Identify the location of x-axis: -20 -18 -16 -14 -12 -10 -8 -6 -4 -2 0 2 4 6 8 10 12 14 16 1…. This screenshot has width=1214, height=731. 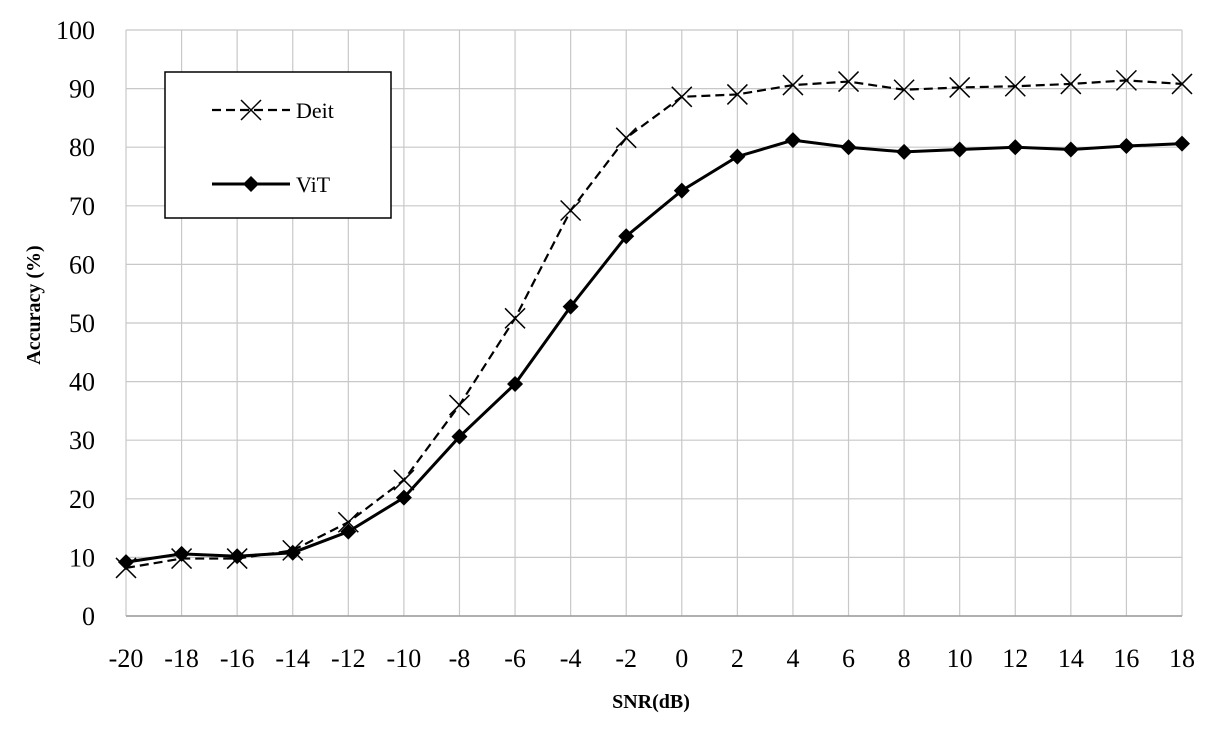
(652, 658).